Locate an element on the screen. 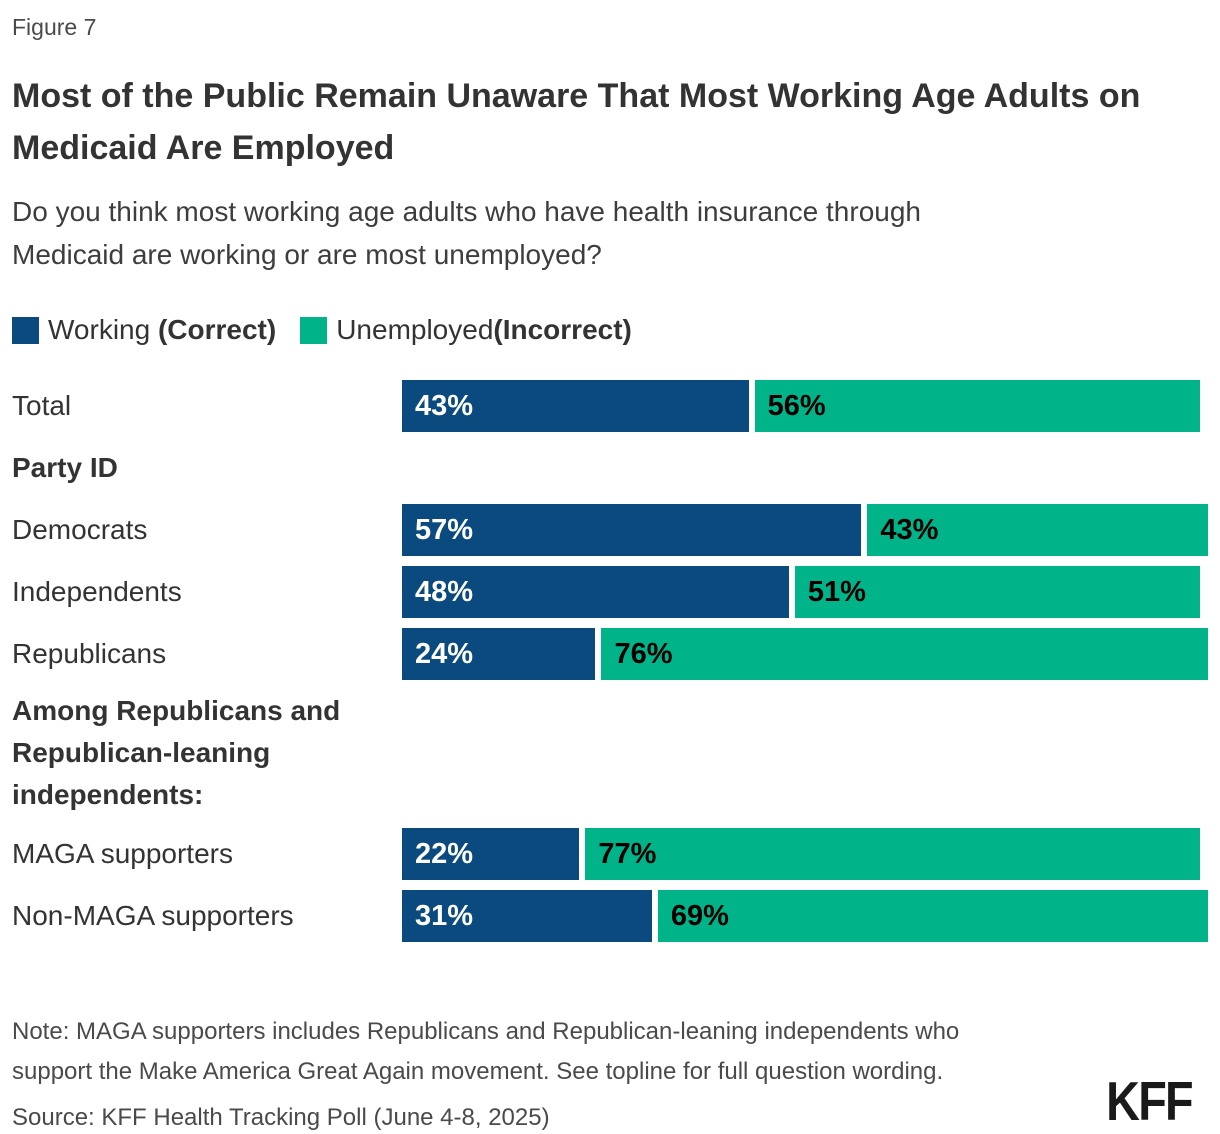 The height and width of the screenshot is (1134, 1220). unemployed-bar-segment: 69% is located at coordinates (932, 916).